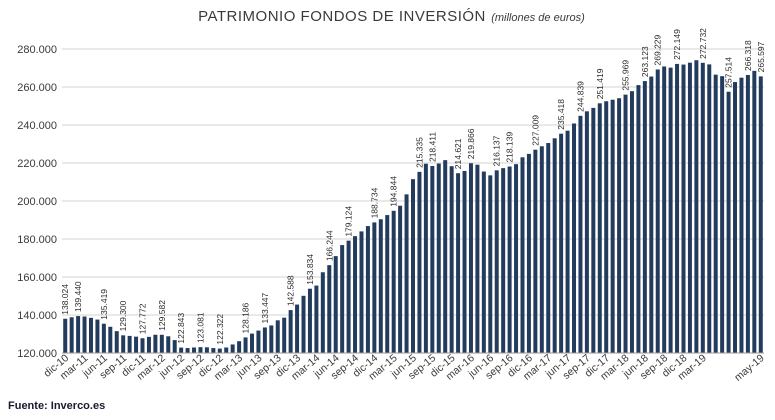 Image resolution: width=775 pixels, height=420 pixels. Describe the element at coordinates (65, 299) in the screenshot. I see `data-label: 138.024` at that location.